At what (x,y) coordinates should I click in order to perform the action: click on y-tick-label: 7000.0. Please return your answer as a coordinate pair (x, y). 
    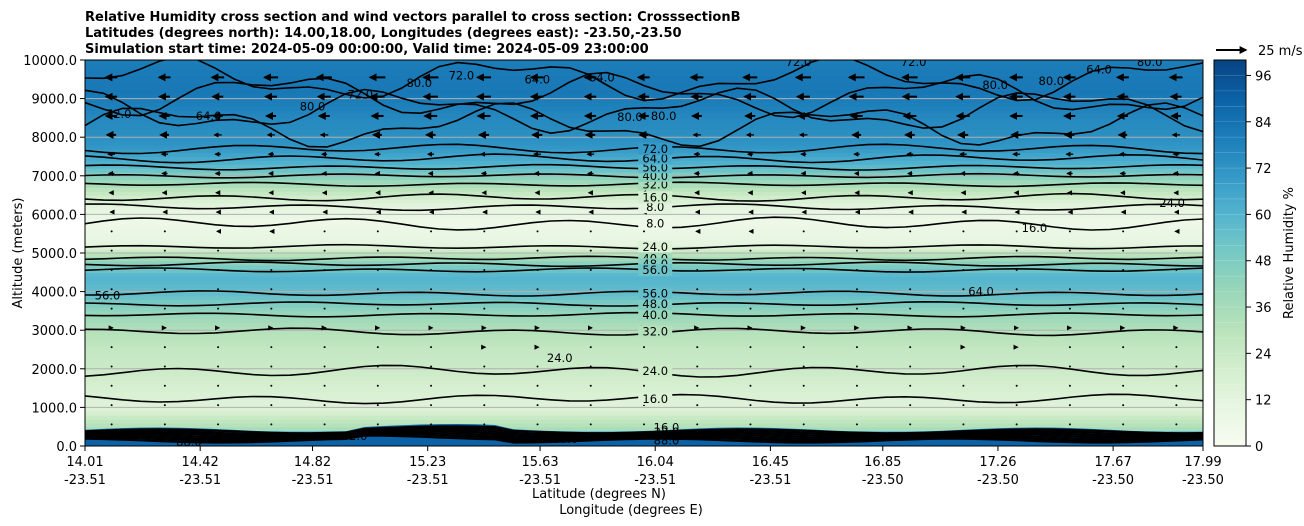
    Looking at the image, I should click on (55, 177).